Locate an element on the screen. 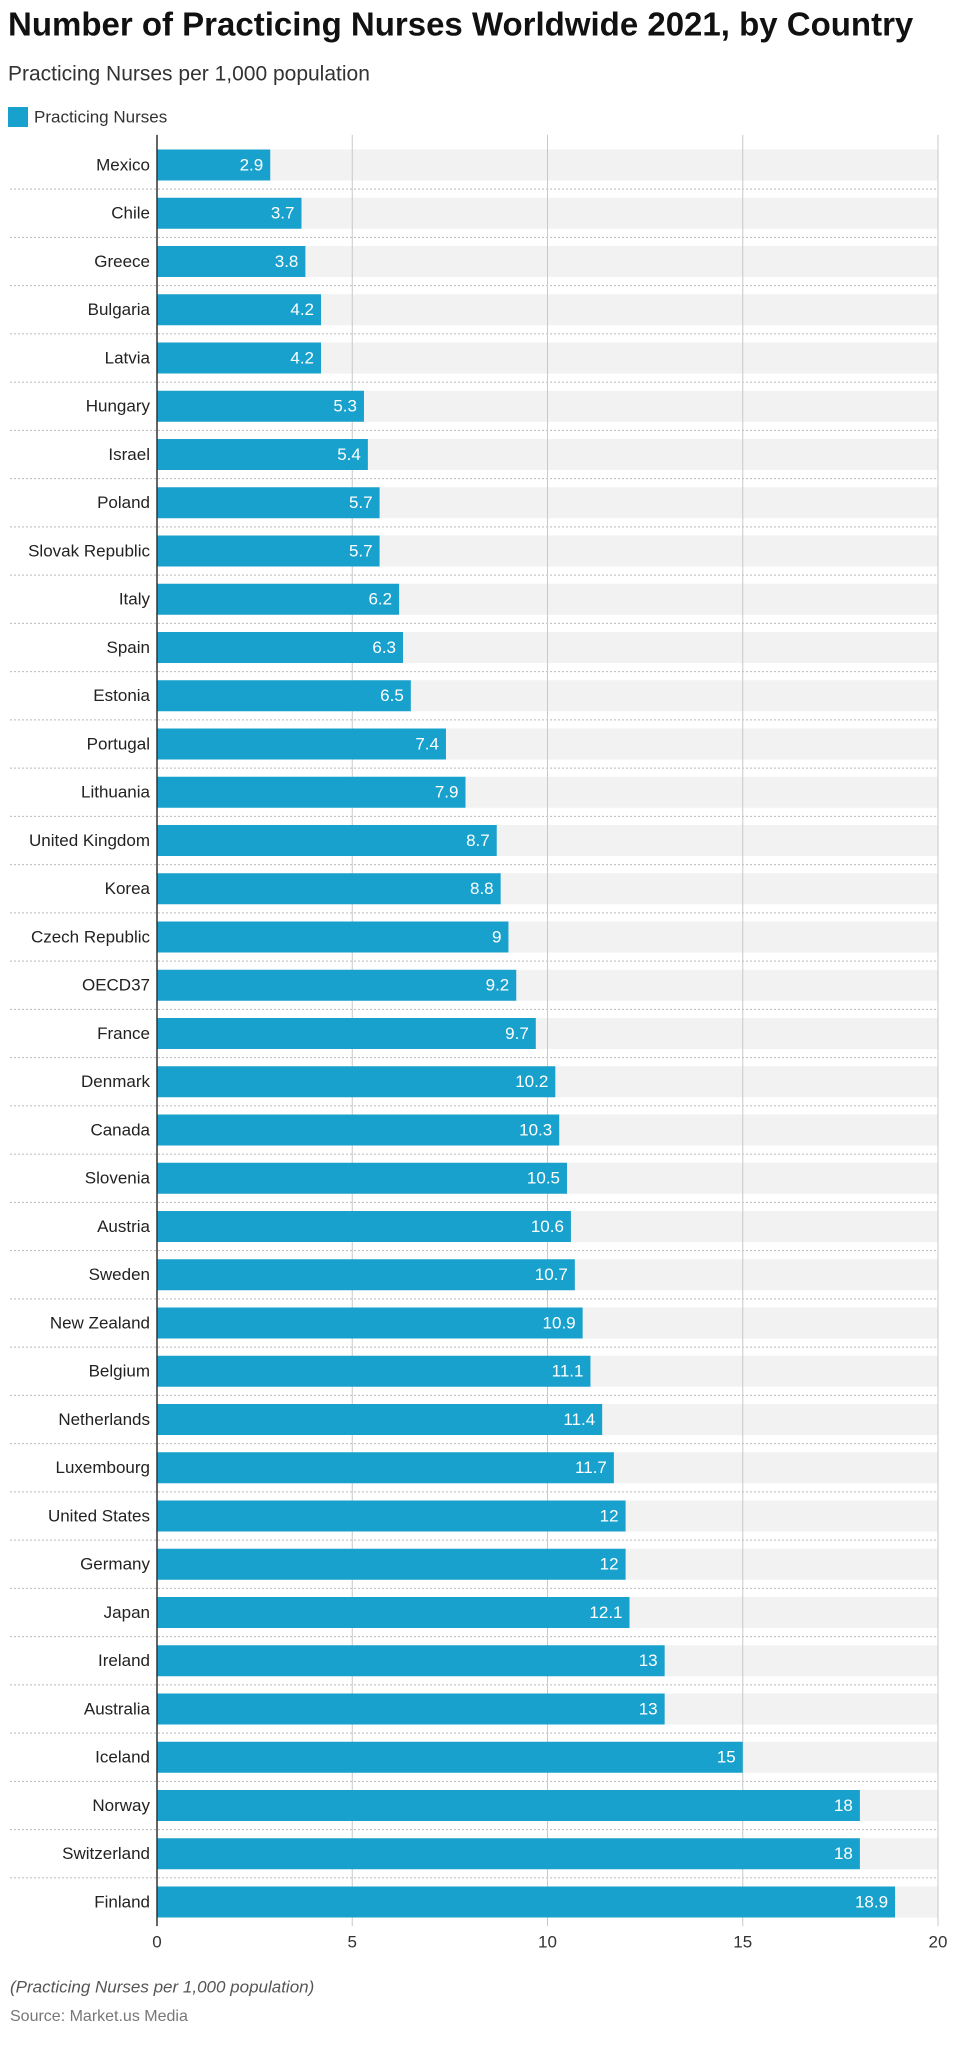 The image size is (954, 2053). value-label: 6.2 is located at coordinates (380, 599).